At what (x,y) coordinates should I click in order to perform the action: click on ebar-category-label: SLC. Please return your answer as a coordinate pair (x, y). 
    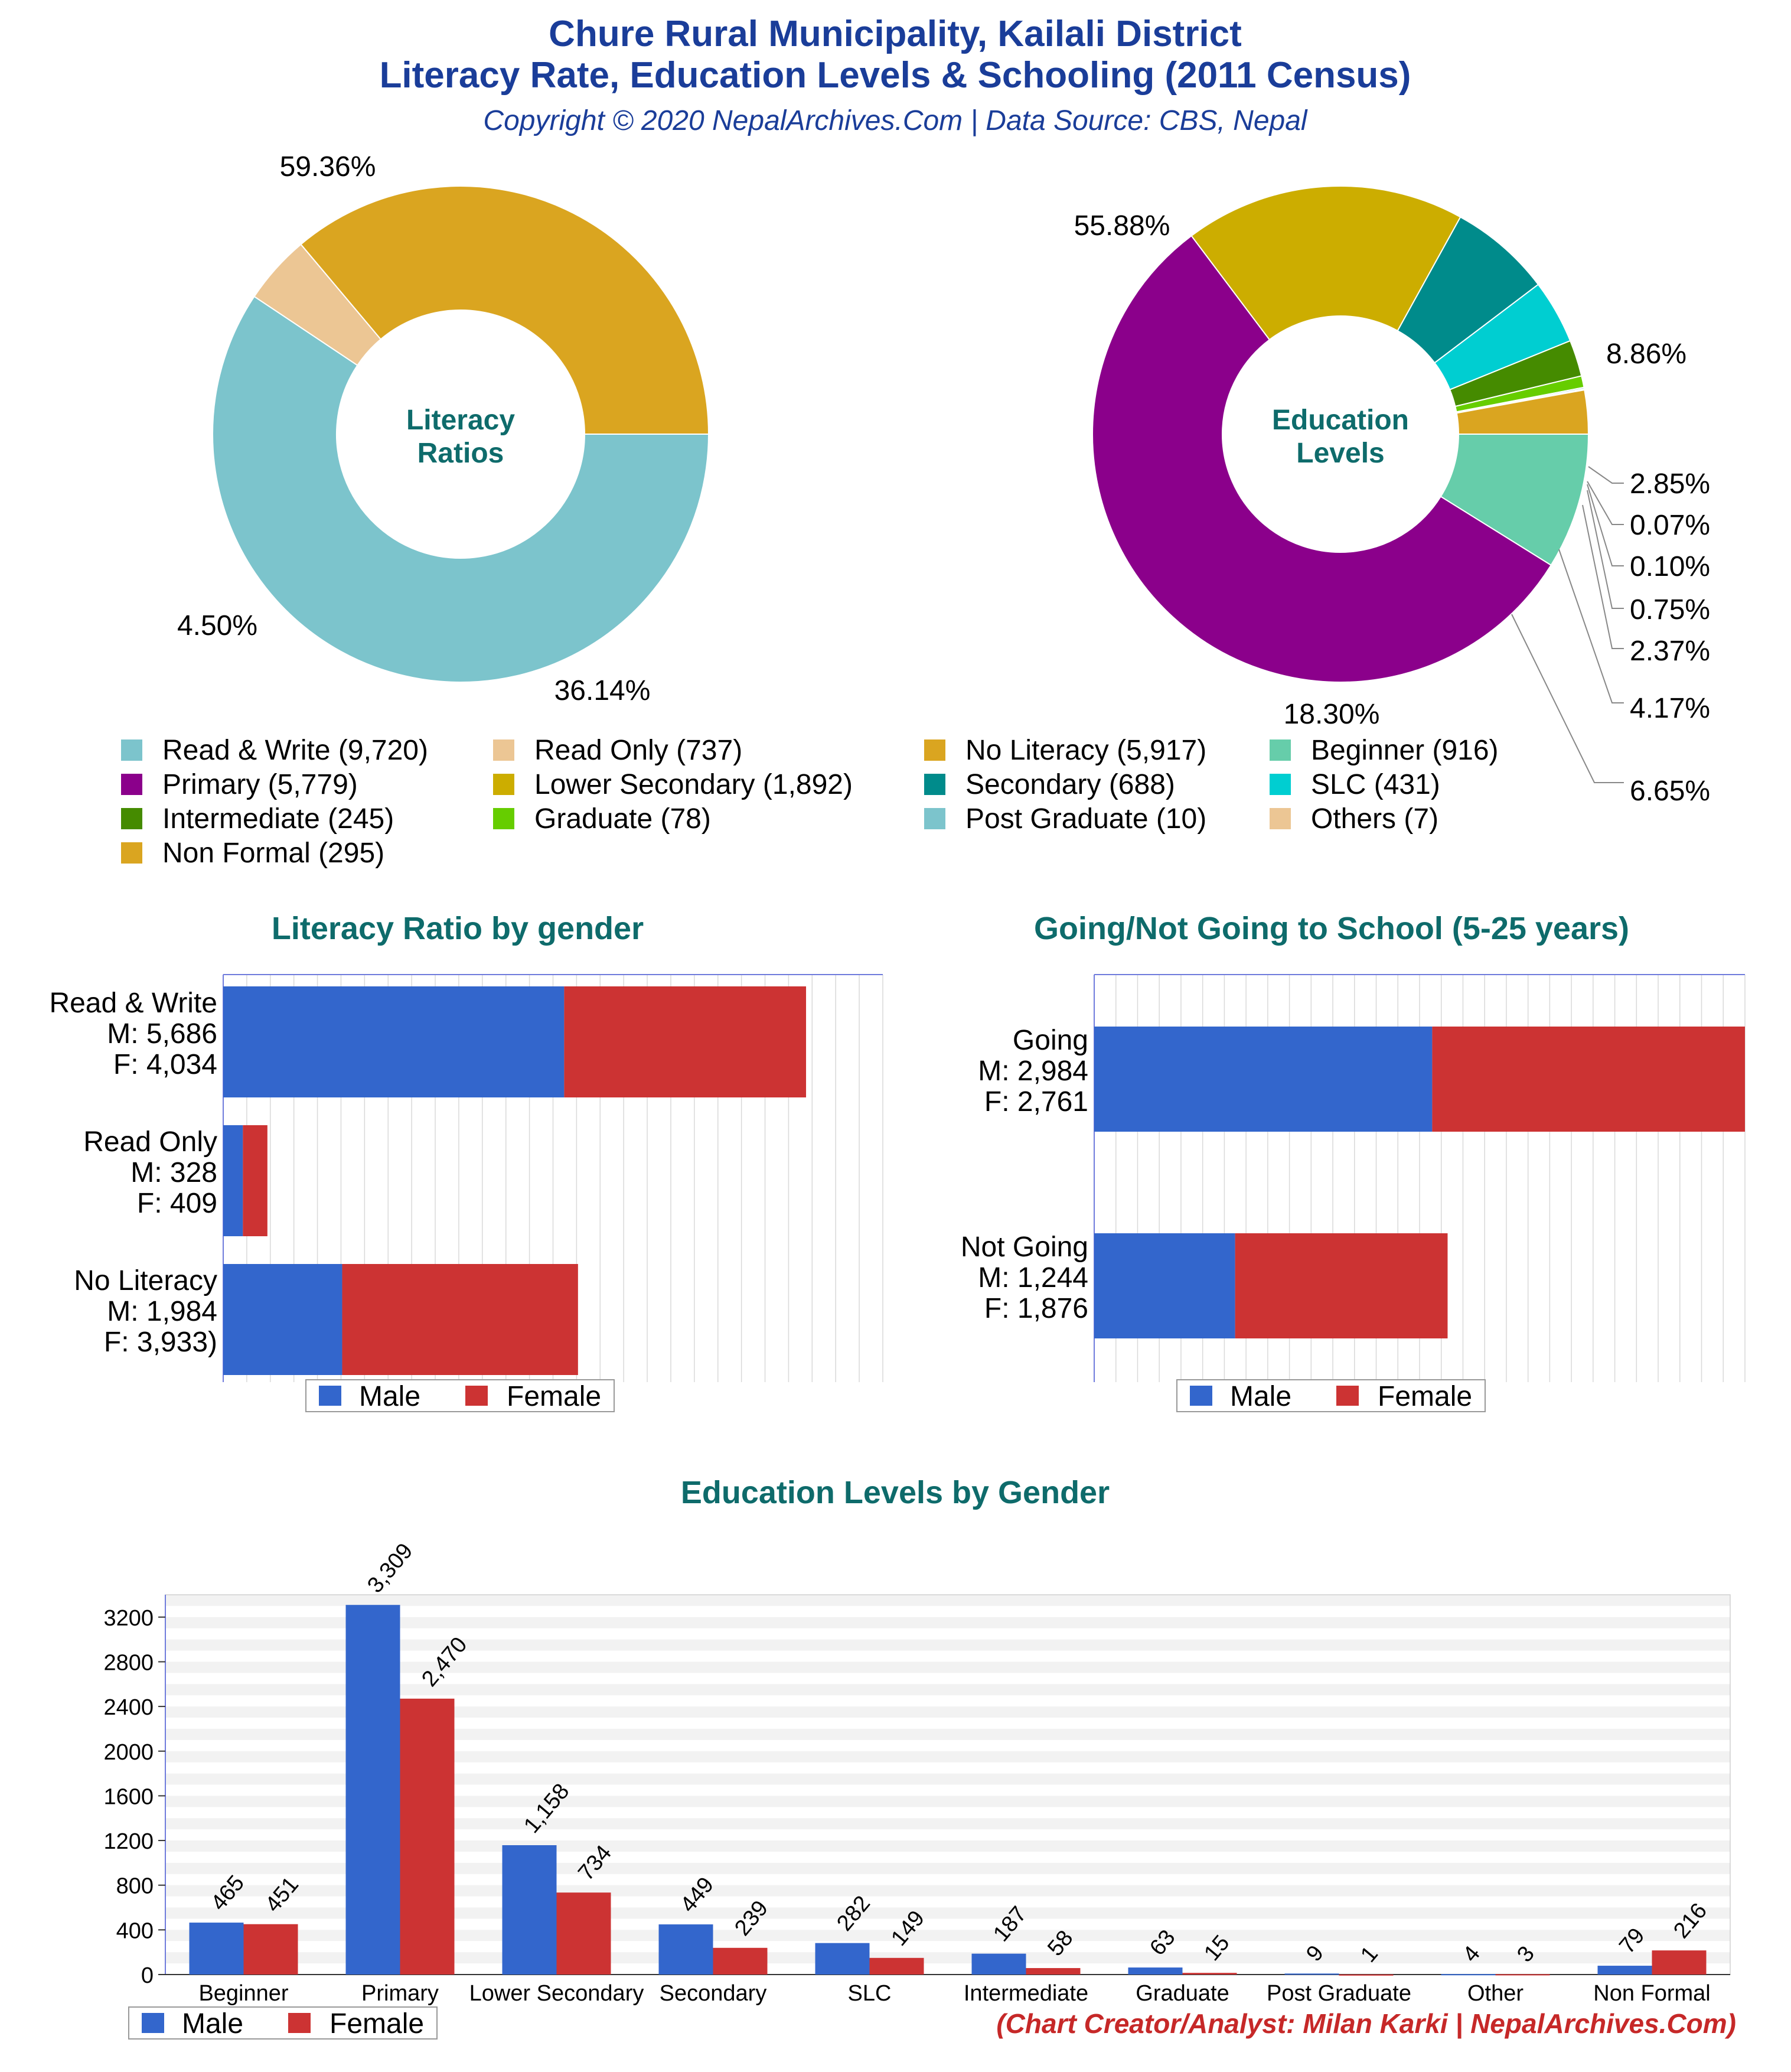
    Looking at the image, I should click on (870, 1993).